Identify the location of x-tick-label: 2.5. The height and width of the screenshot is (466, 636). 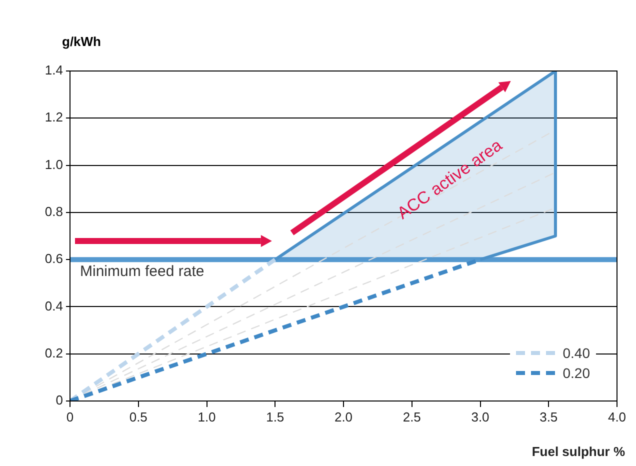
(411, 416).